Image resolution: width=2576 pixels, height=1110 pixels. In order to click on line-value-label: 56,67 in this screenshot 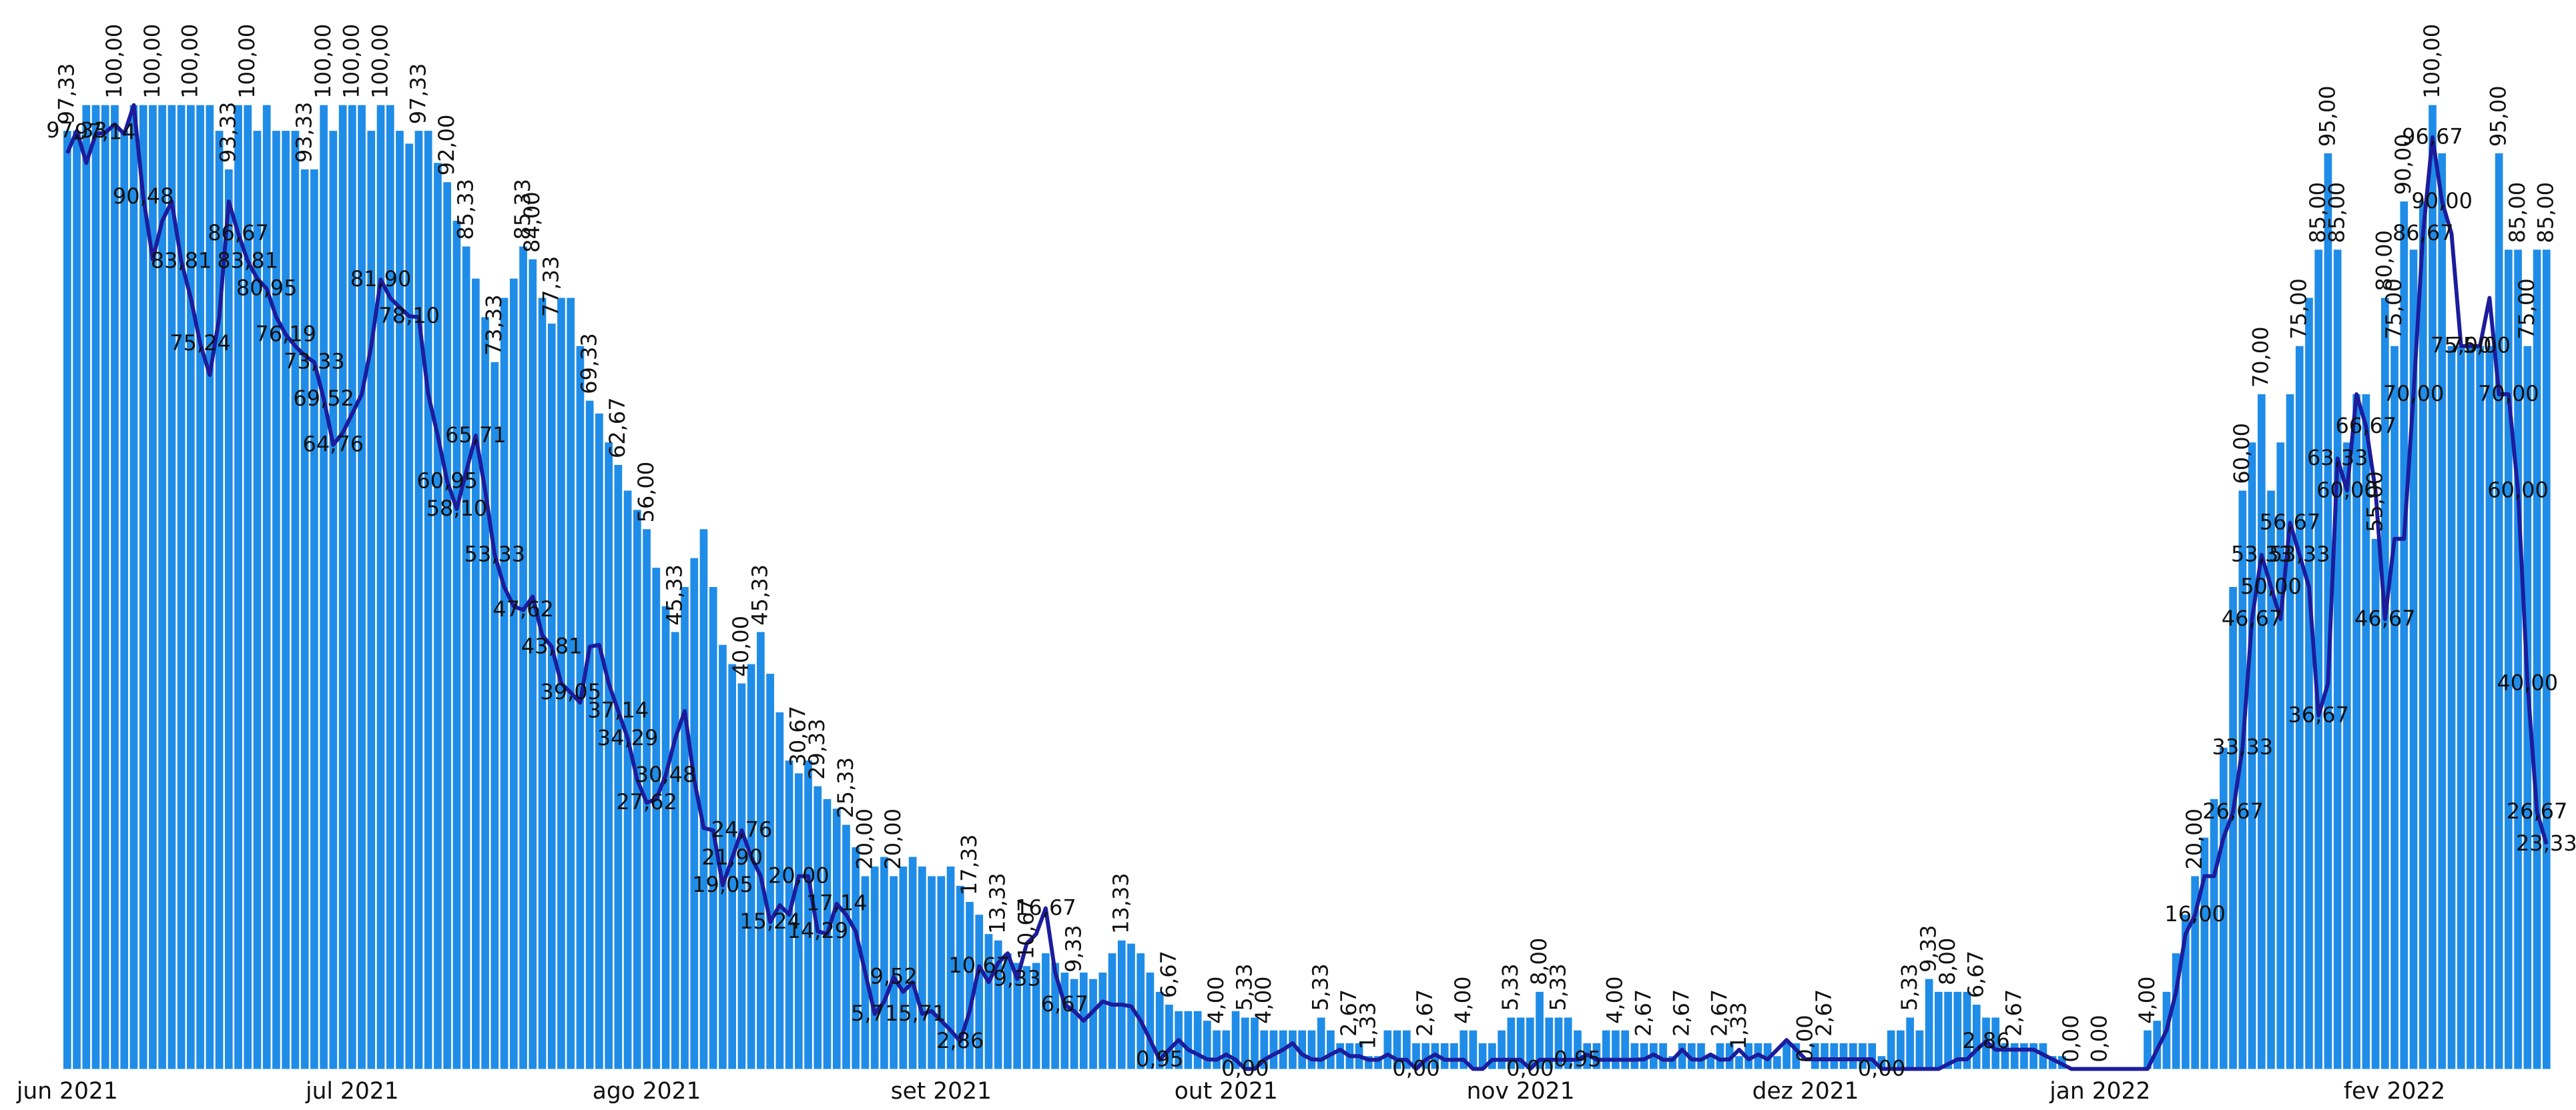, I will do `click(2290, 521)`.